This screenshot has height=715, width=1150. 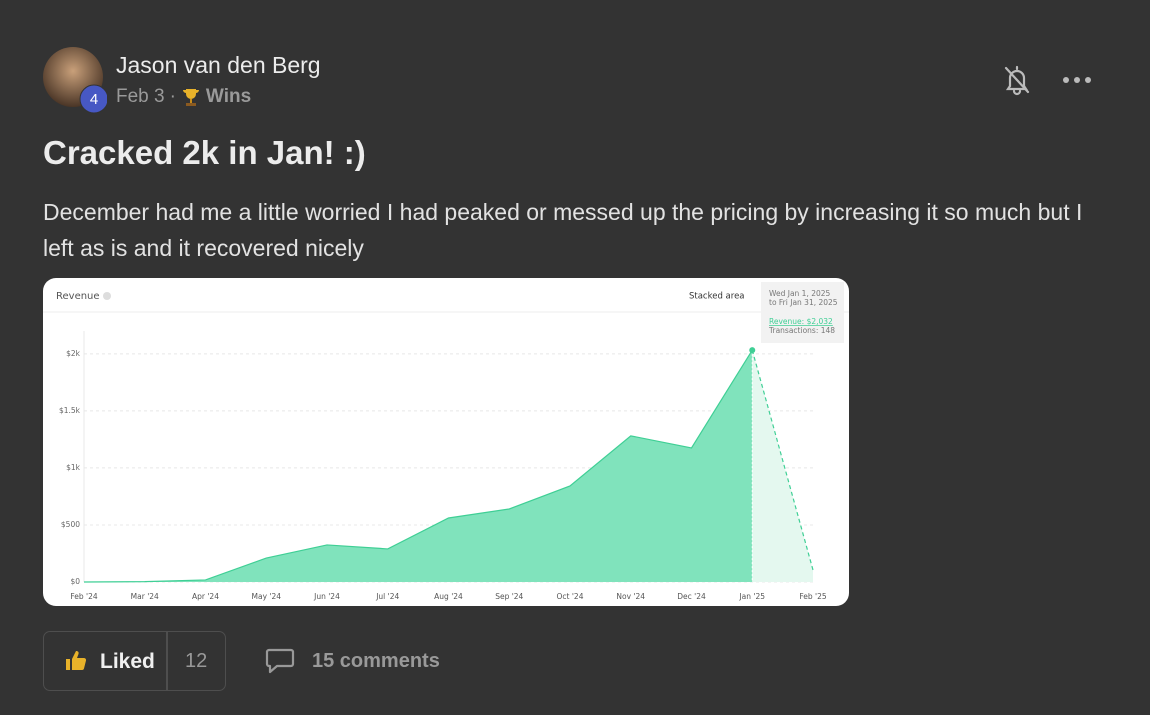 What do you see at coordinates (1017, 80) in the screenshot?
I see `notification-icon` at bounding box center [1017, 80].